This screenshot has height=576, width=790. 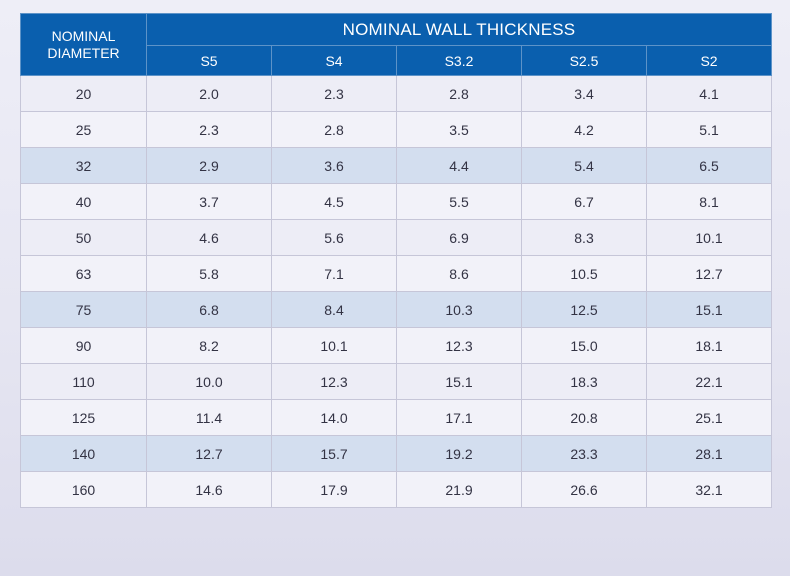 I want to click on nominal-diameter-header: NOMINAL DIAMETER, so click(x=83, y=44).